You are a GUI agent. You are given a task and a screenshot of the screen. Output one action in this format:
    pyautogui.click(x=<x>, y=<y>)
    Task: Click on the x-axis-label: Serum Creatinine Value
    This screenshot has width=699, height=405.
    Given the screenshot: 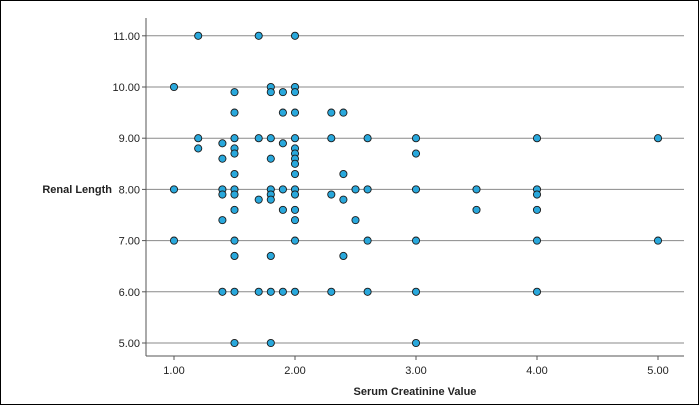 What is the action you would take?
    pyautogui.click(x=415, y=392)
    